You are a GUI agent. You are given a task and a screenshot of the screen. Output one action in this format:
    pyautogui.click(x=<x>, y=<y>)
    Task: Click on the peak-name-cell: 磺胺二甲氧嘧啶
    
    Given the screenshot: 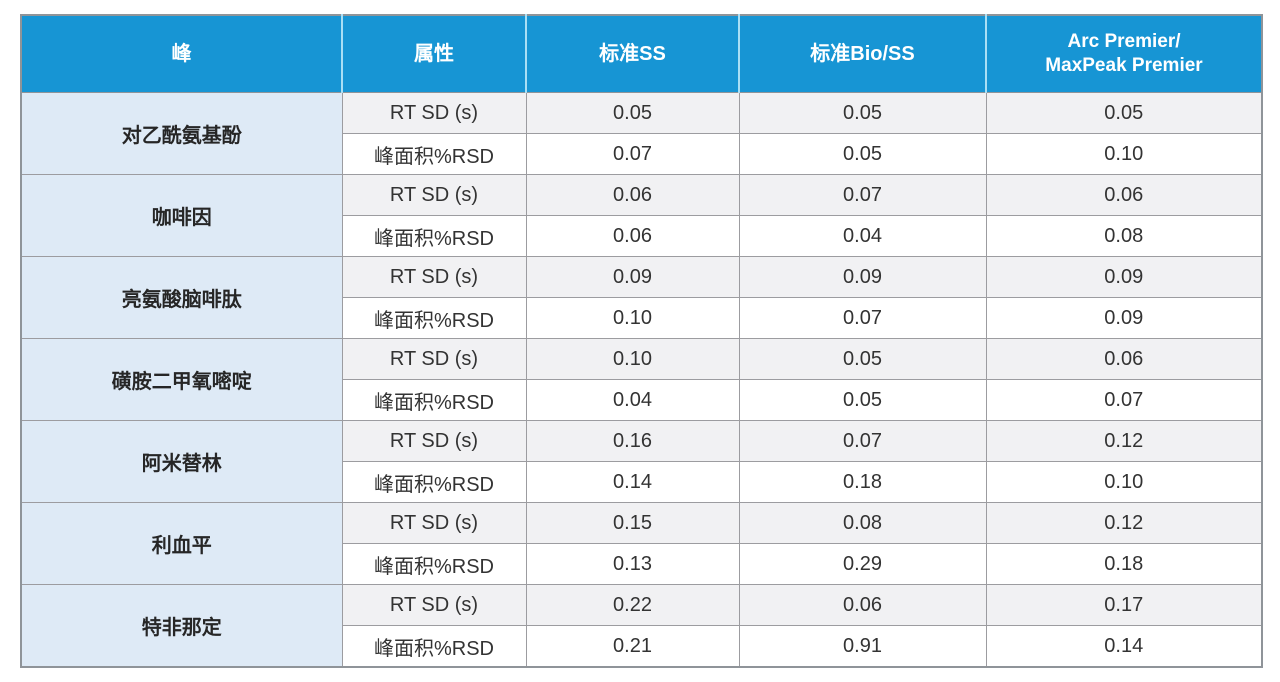 What is the action you would take?
    pyautogui.click(x=181, y=379)
    